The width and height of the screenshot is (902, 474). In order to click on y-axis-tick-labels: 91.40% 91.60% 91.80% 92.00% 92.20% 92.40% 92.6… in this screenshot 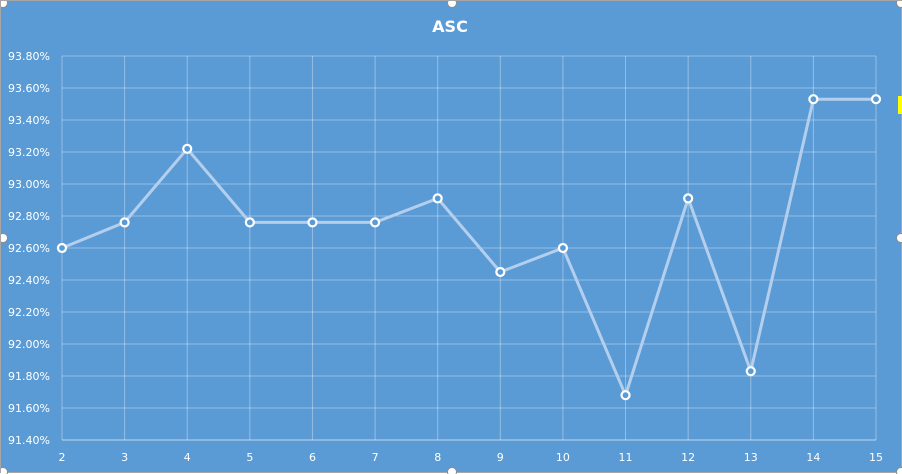, I will do `click(29, 248)`.